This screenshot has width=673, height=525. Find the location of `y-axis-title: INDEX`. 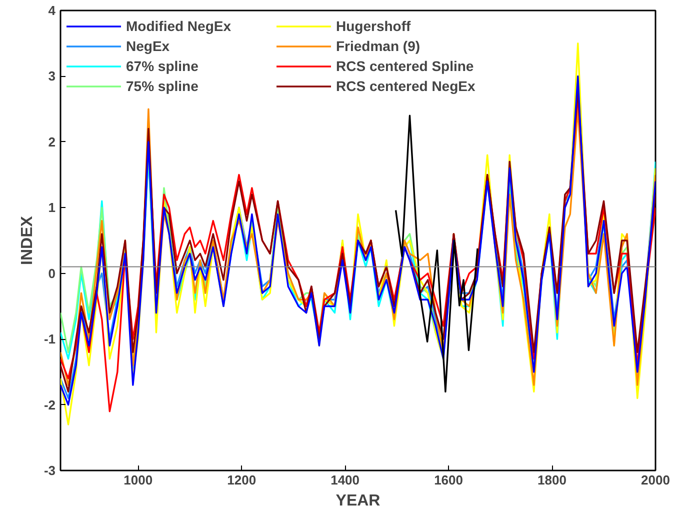

y-axis-title: INDEX is located at coordinates (27, 240).